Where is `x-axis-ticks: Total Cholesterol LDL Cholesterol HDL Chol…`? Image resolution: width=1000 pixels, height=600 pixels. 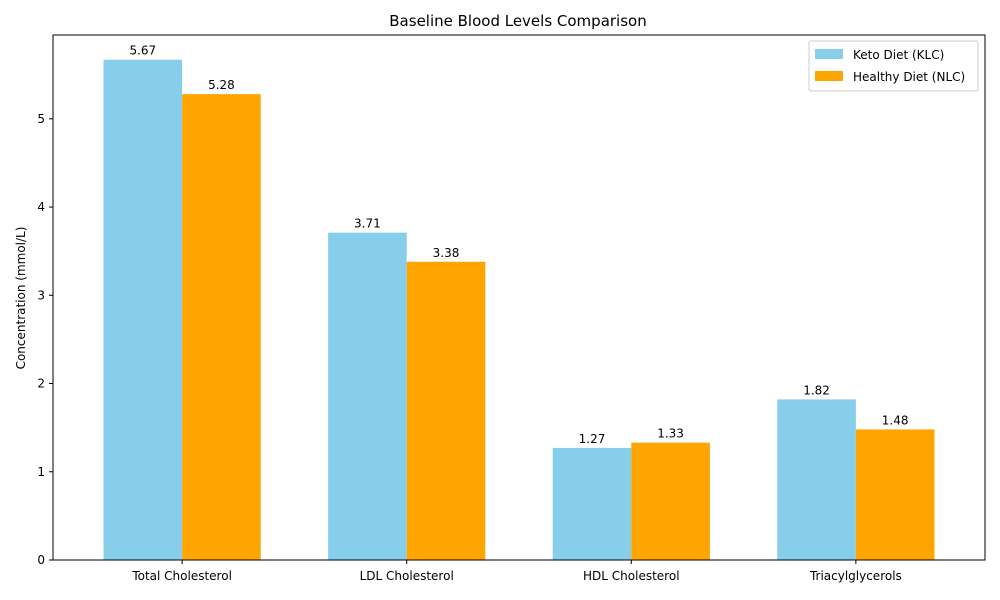
x-axis-ticks: Total Cholesterol LDL Cholesterol HDL Chol… is located at coordinates (516, 571).